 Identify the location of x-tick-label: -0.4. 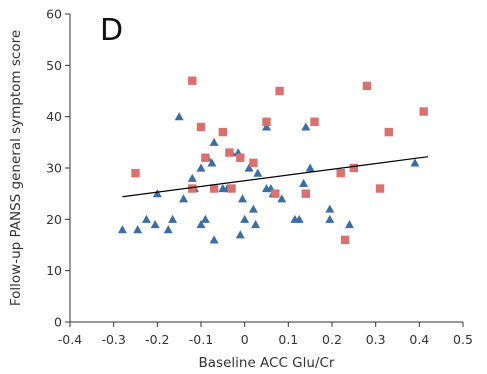
(70, 339).